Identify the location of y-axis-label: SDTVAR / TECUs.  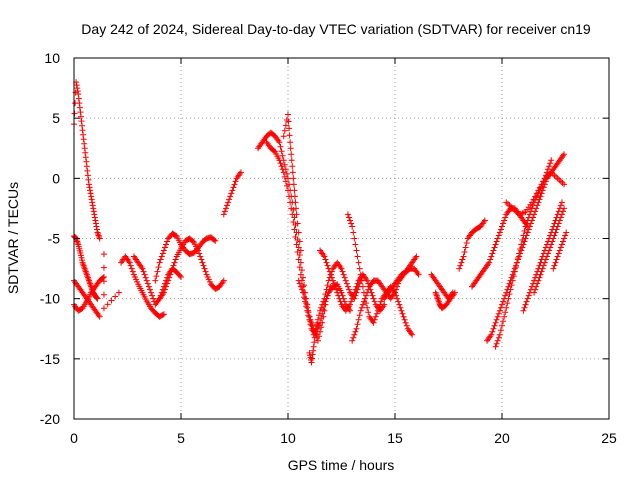
(13, 238).